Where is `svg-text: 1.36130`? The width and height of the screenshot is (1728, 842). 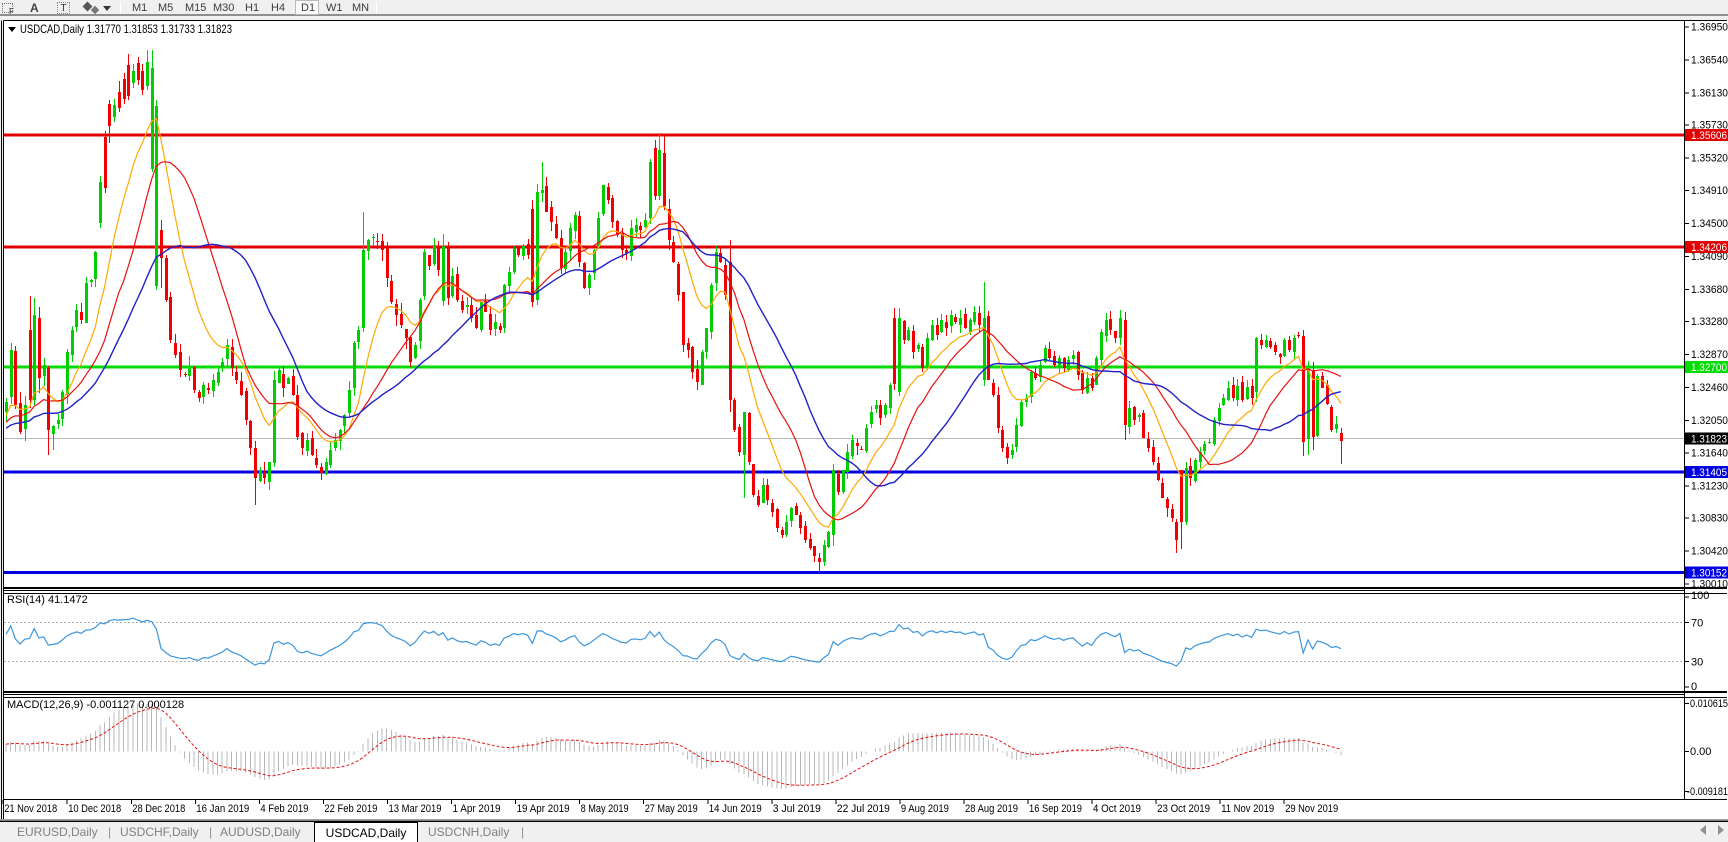
svg-text: 1.36130 is located at coordinates (1709, 93).